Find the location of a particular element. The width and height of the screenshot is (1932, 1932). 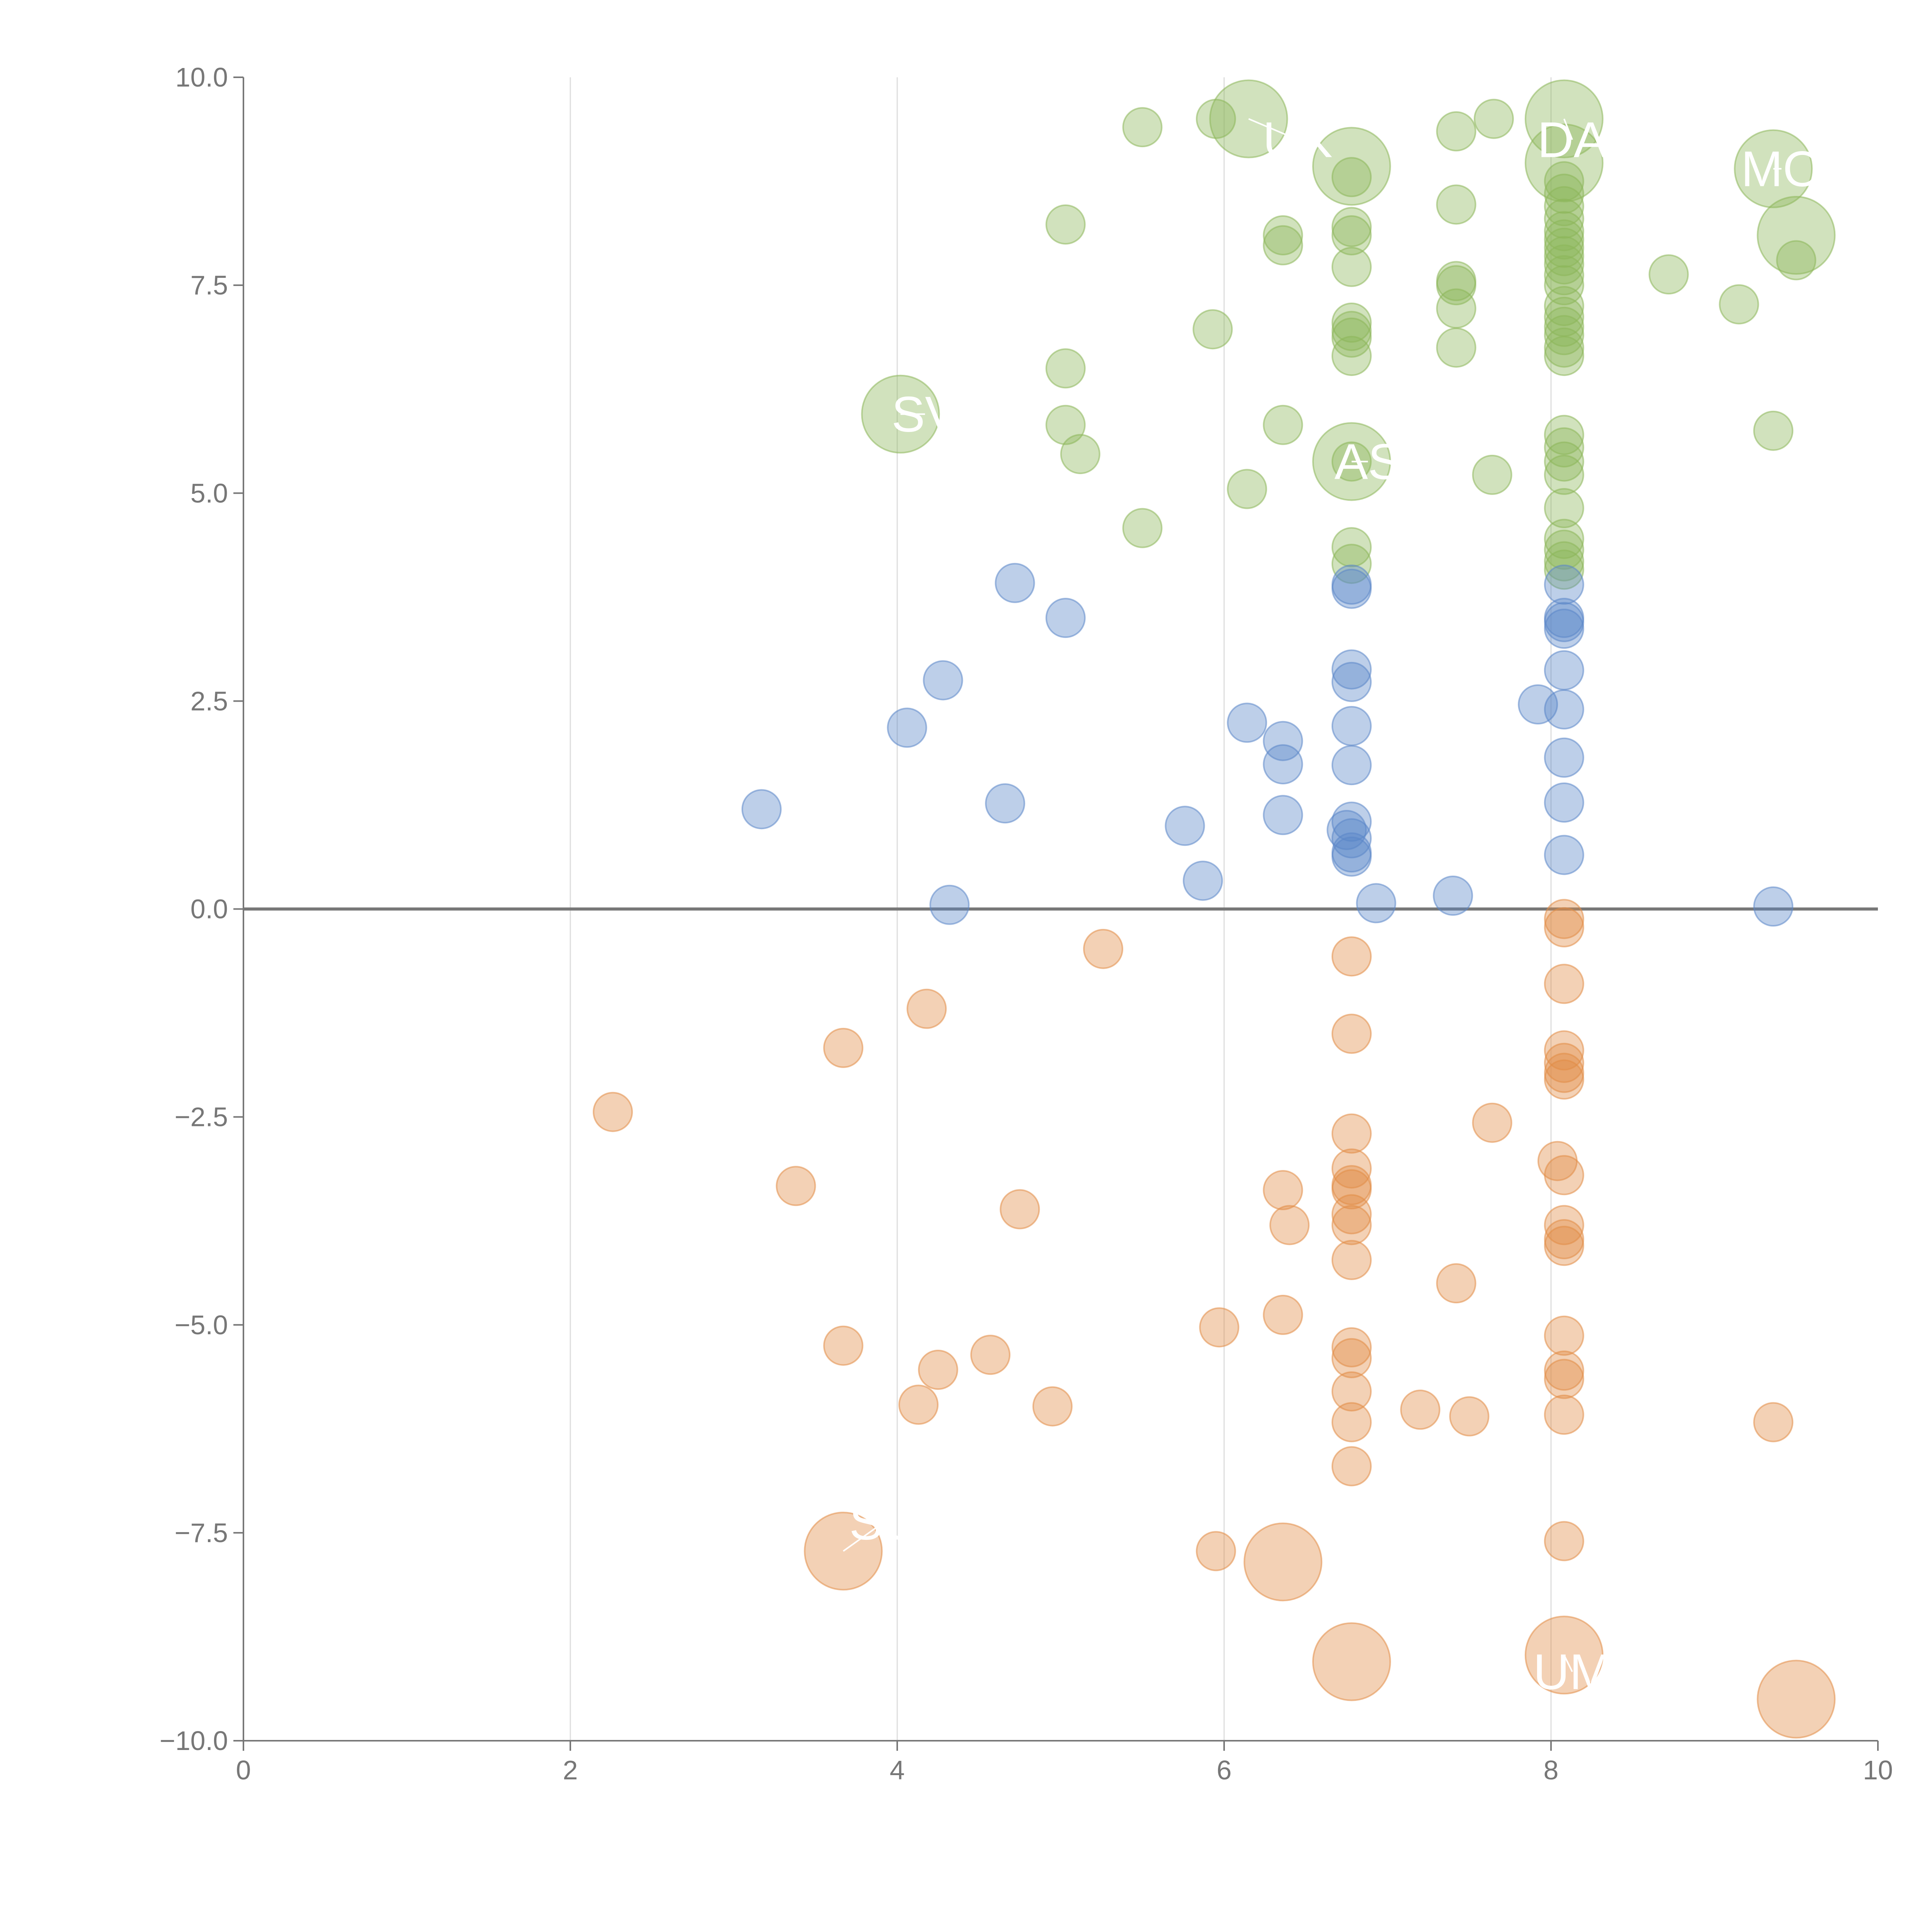

y-tick-label: 2.5 is located at coordinates (209, 701).